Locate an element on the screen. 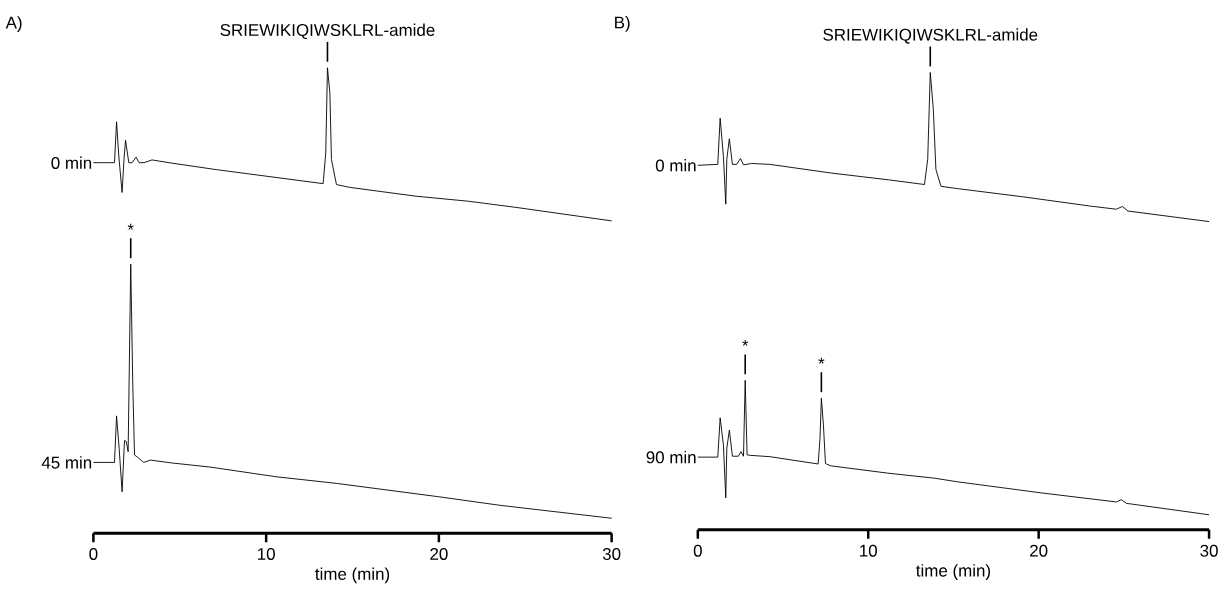 The width and height of the screenshot is (1229, 592). series-label: 90 min is located at coordinates (671, 457).